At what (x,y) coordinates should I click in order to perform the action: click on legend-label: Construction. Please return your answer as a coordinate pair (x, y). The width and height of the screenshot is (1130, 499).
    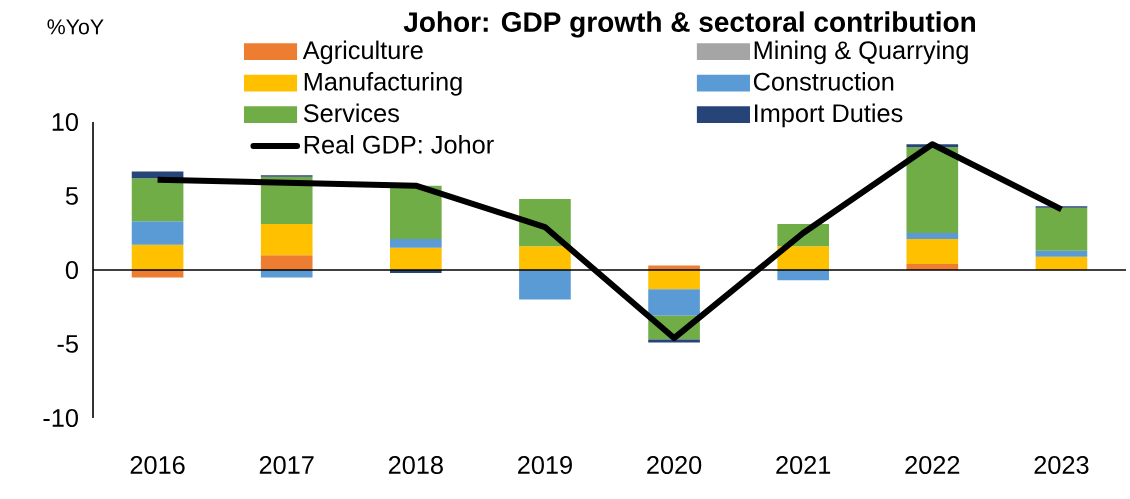
    Looking at the image, I should click on (823, 81).